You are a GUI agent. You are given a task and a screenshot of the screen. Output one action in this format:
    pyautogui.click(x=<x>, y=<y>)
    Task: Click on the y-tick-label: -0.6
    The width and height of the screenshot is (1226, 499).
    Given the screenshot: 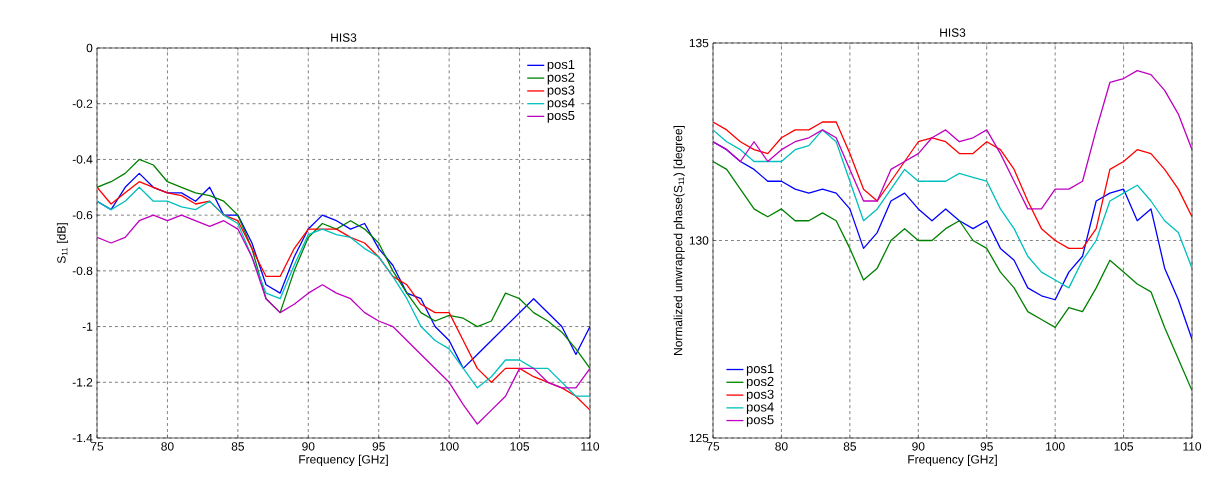 What is the action you would take?
    pyautogui.click(x=82, y=215)
    